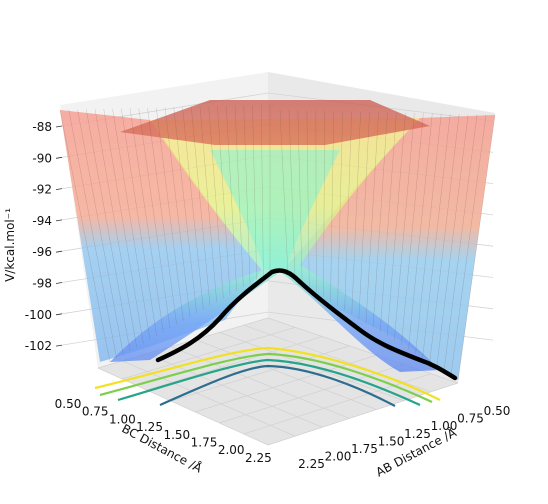 The width and height of the screenshot is (548, 504). Describe the element at coordinates (417, 434) in the screenshot. I see `x-tick-label: 1.25` at that location.